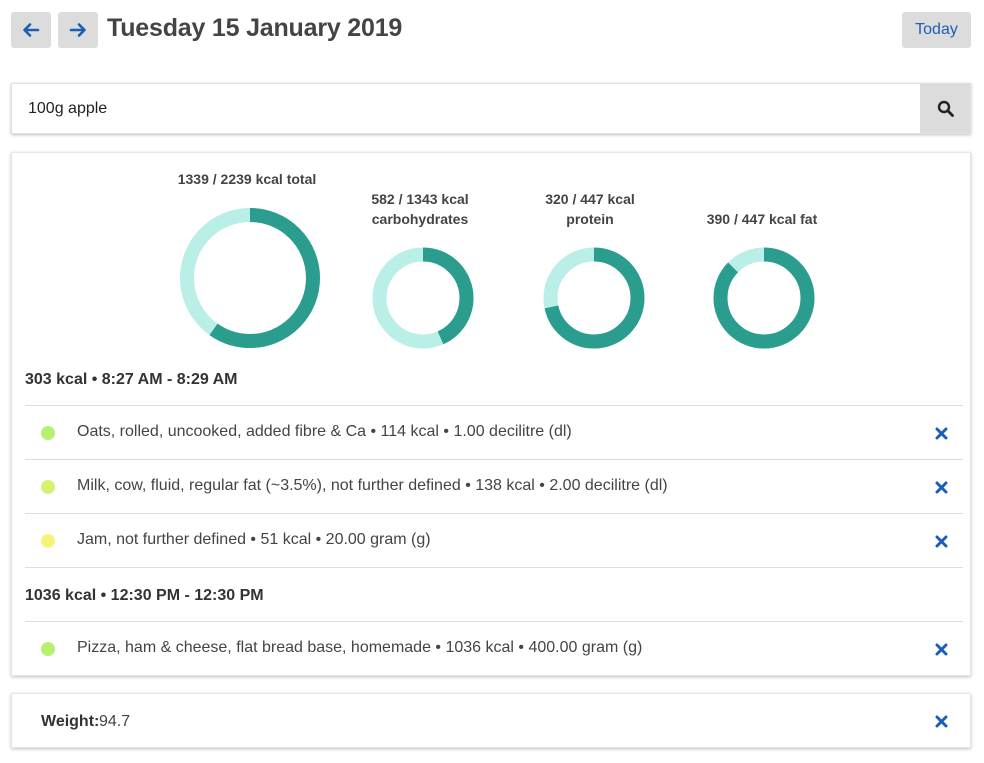  Describe the element at coordinates (131, 379) in the screenshot. I see `meal-header: 303 kcal • 8:27 AM - 8:29 AM` at that location.